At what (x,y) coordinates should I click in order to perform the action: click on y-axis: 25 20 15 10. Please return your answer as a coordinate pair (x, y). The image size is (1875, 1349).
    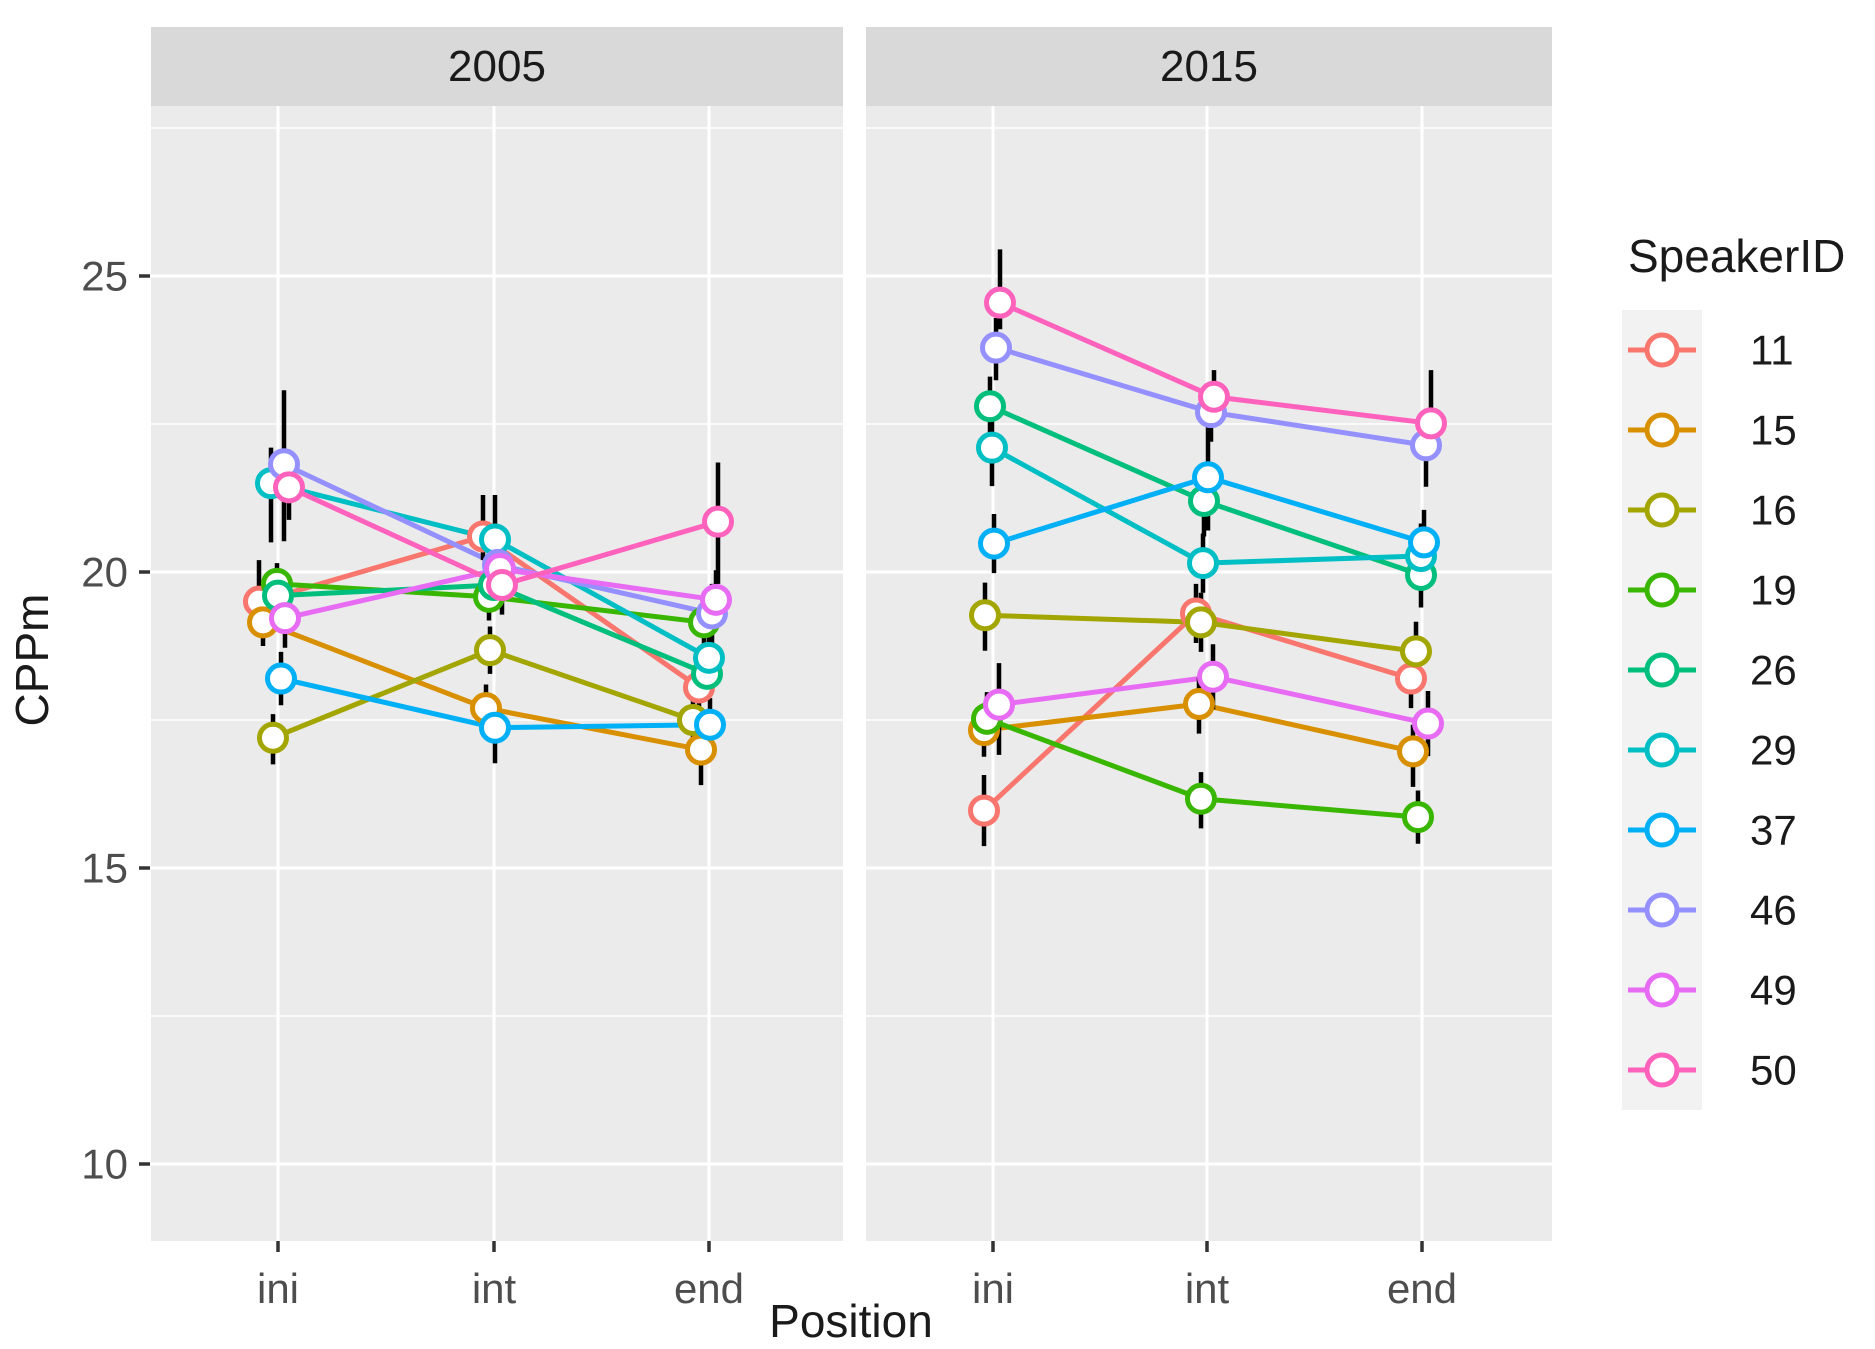
    Looking at the image, I should click on (115, 720).